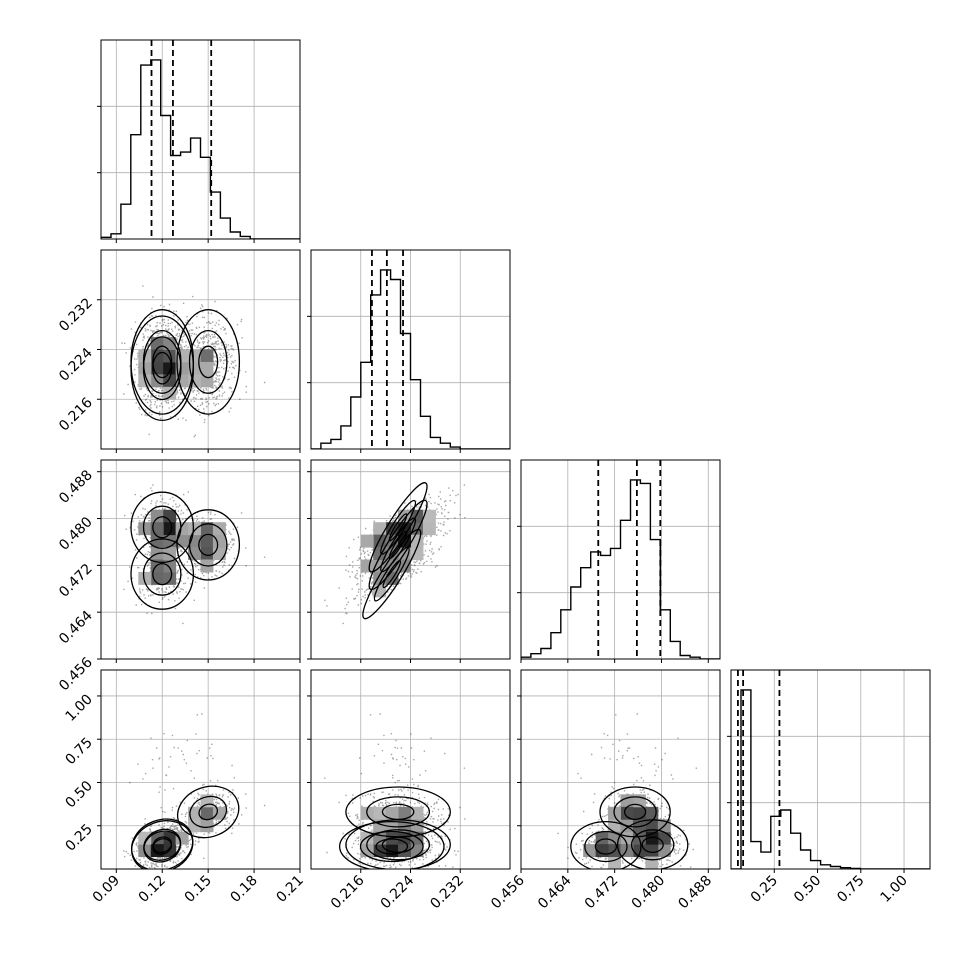 This screenshot has width=970, height=970. What do you see at coordinates (76, 315) in the screenshot?
I see `y-tick-label: 0.232` at bounding box center [76, 315].